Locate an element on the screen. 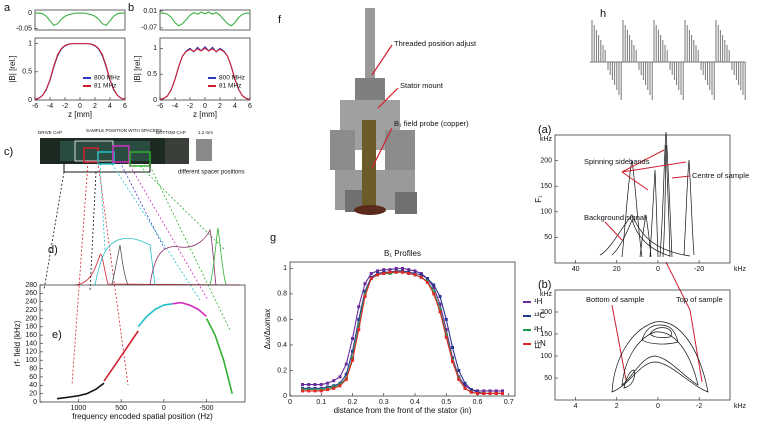 This screenshot has width=763, height=432. x-tick-label: 500 is located at coordinates (121, 408).